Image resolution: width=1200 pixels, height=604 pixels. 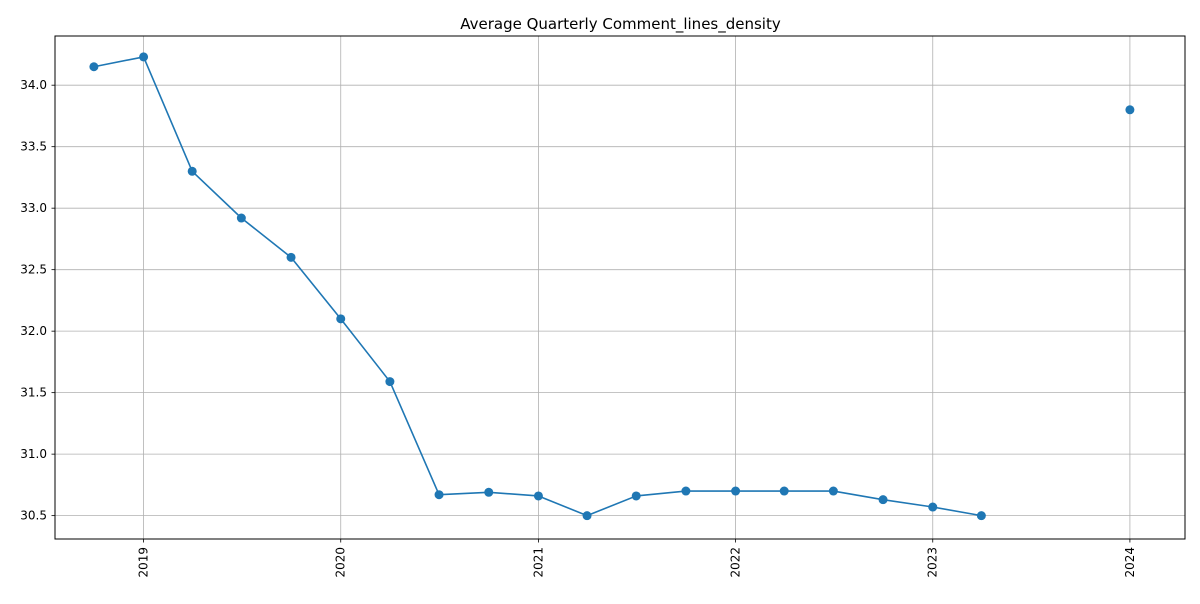 I want to click on y-tick-label: 33.5, so click(x=33, y=147).